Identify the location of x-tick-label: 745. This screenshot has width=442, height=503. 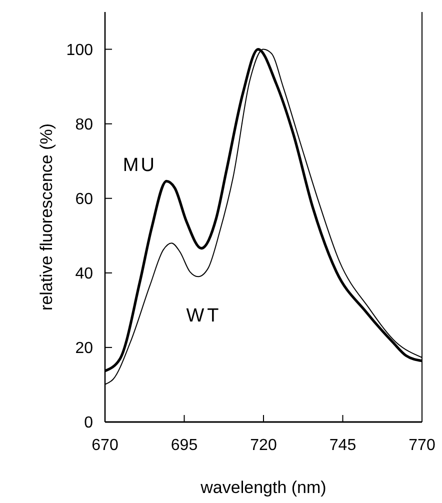
(342, 445).